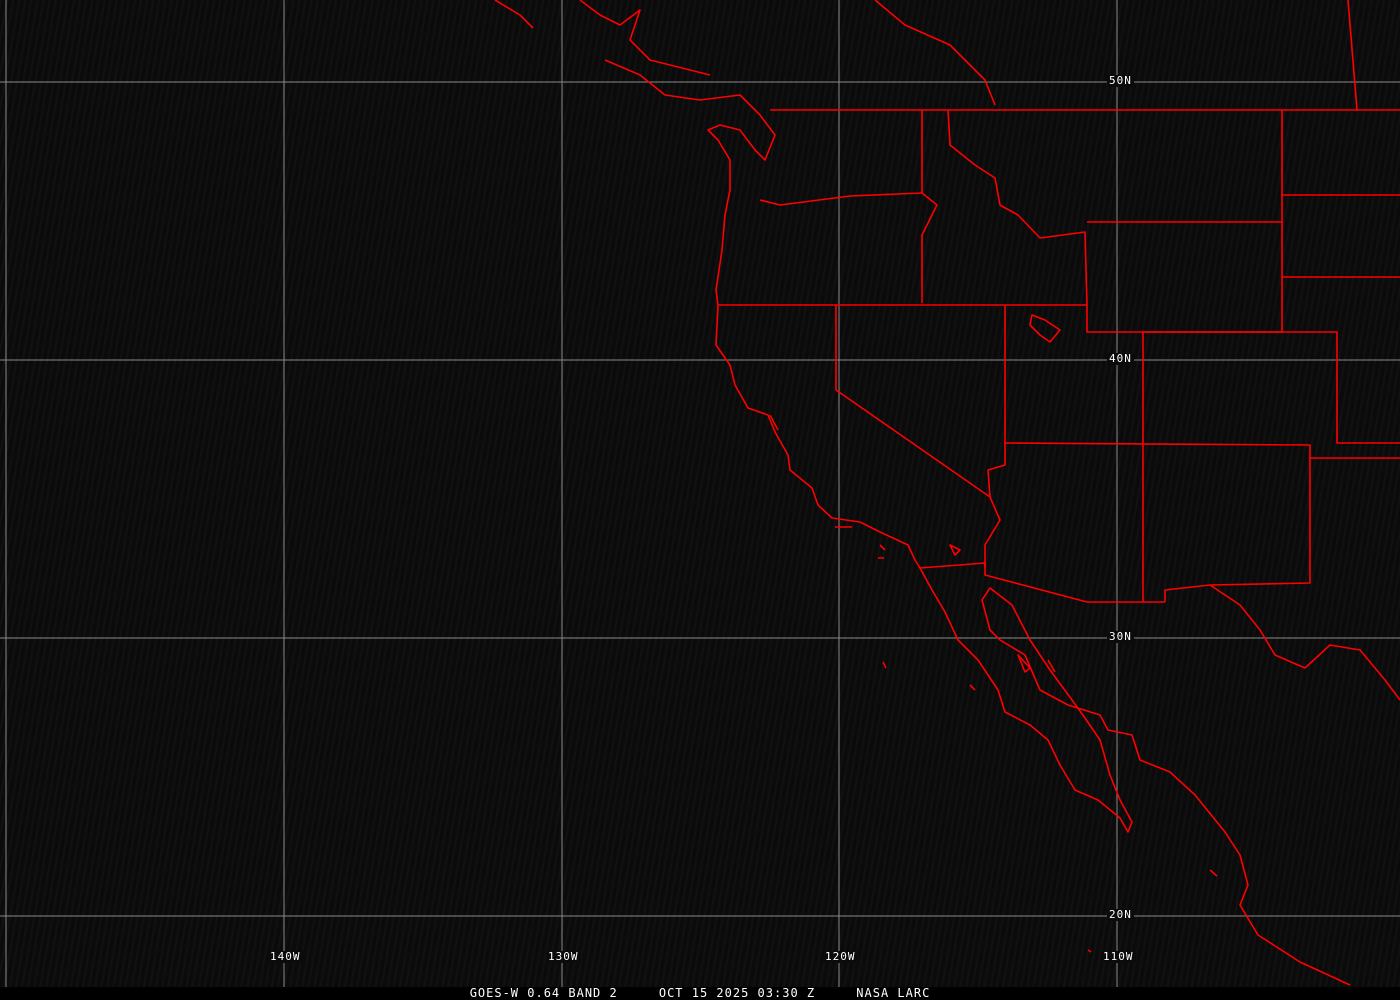  I want to click on utah-colorado-border, so click(1202, 466).